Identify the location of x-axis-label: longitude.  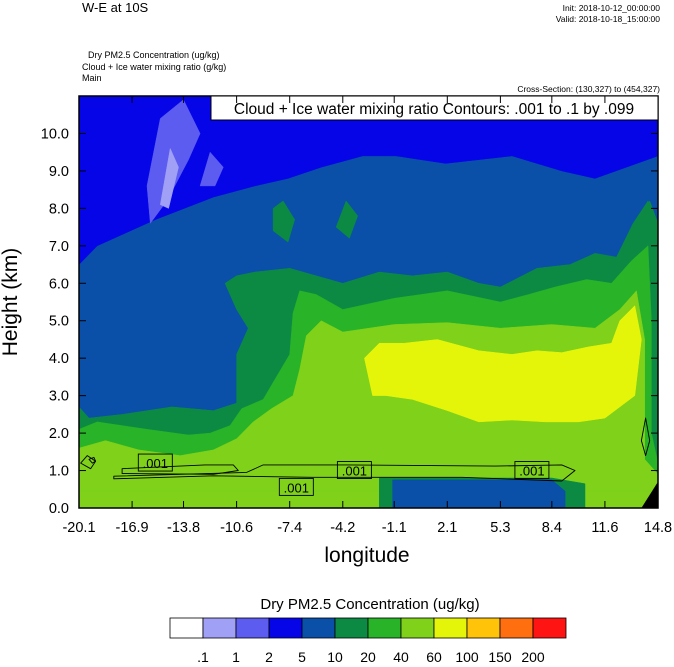
(366, 555).